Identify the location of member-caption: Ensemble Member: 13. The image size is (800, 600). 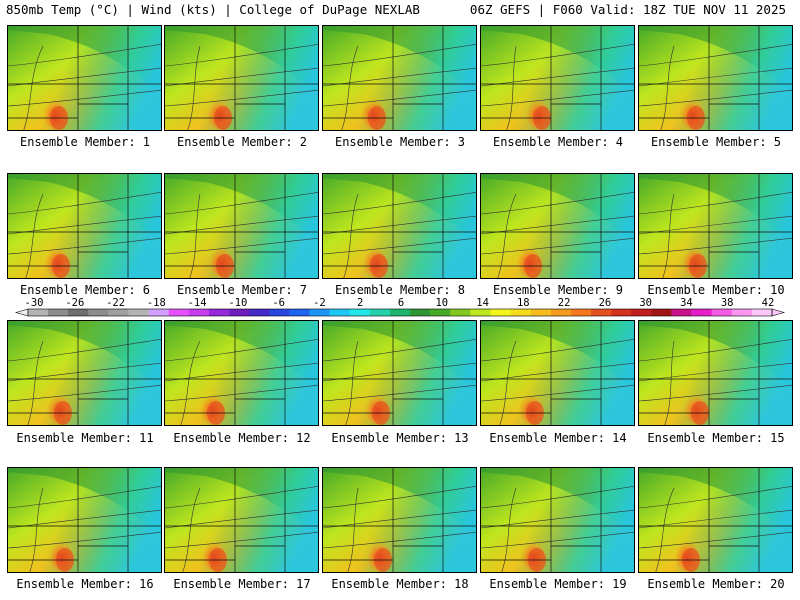
(400, 438).